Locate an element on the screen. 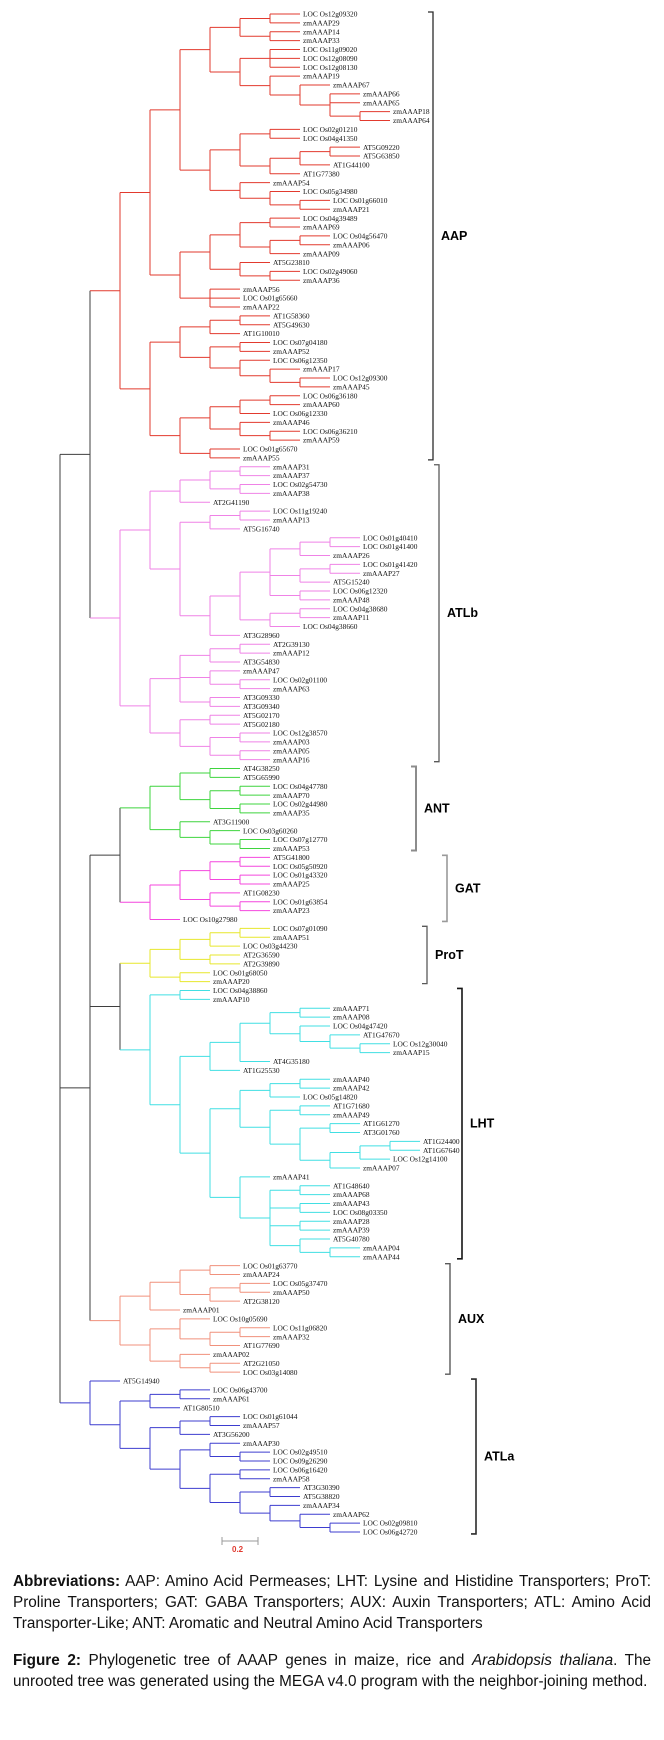 The height and width of the screenshot is (1740, 664). leaf-label: zmAAAP29 is located at coordinates (321, 22).